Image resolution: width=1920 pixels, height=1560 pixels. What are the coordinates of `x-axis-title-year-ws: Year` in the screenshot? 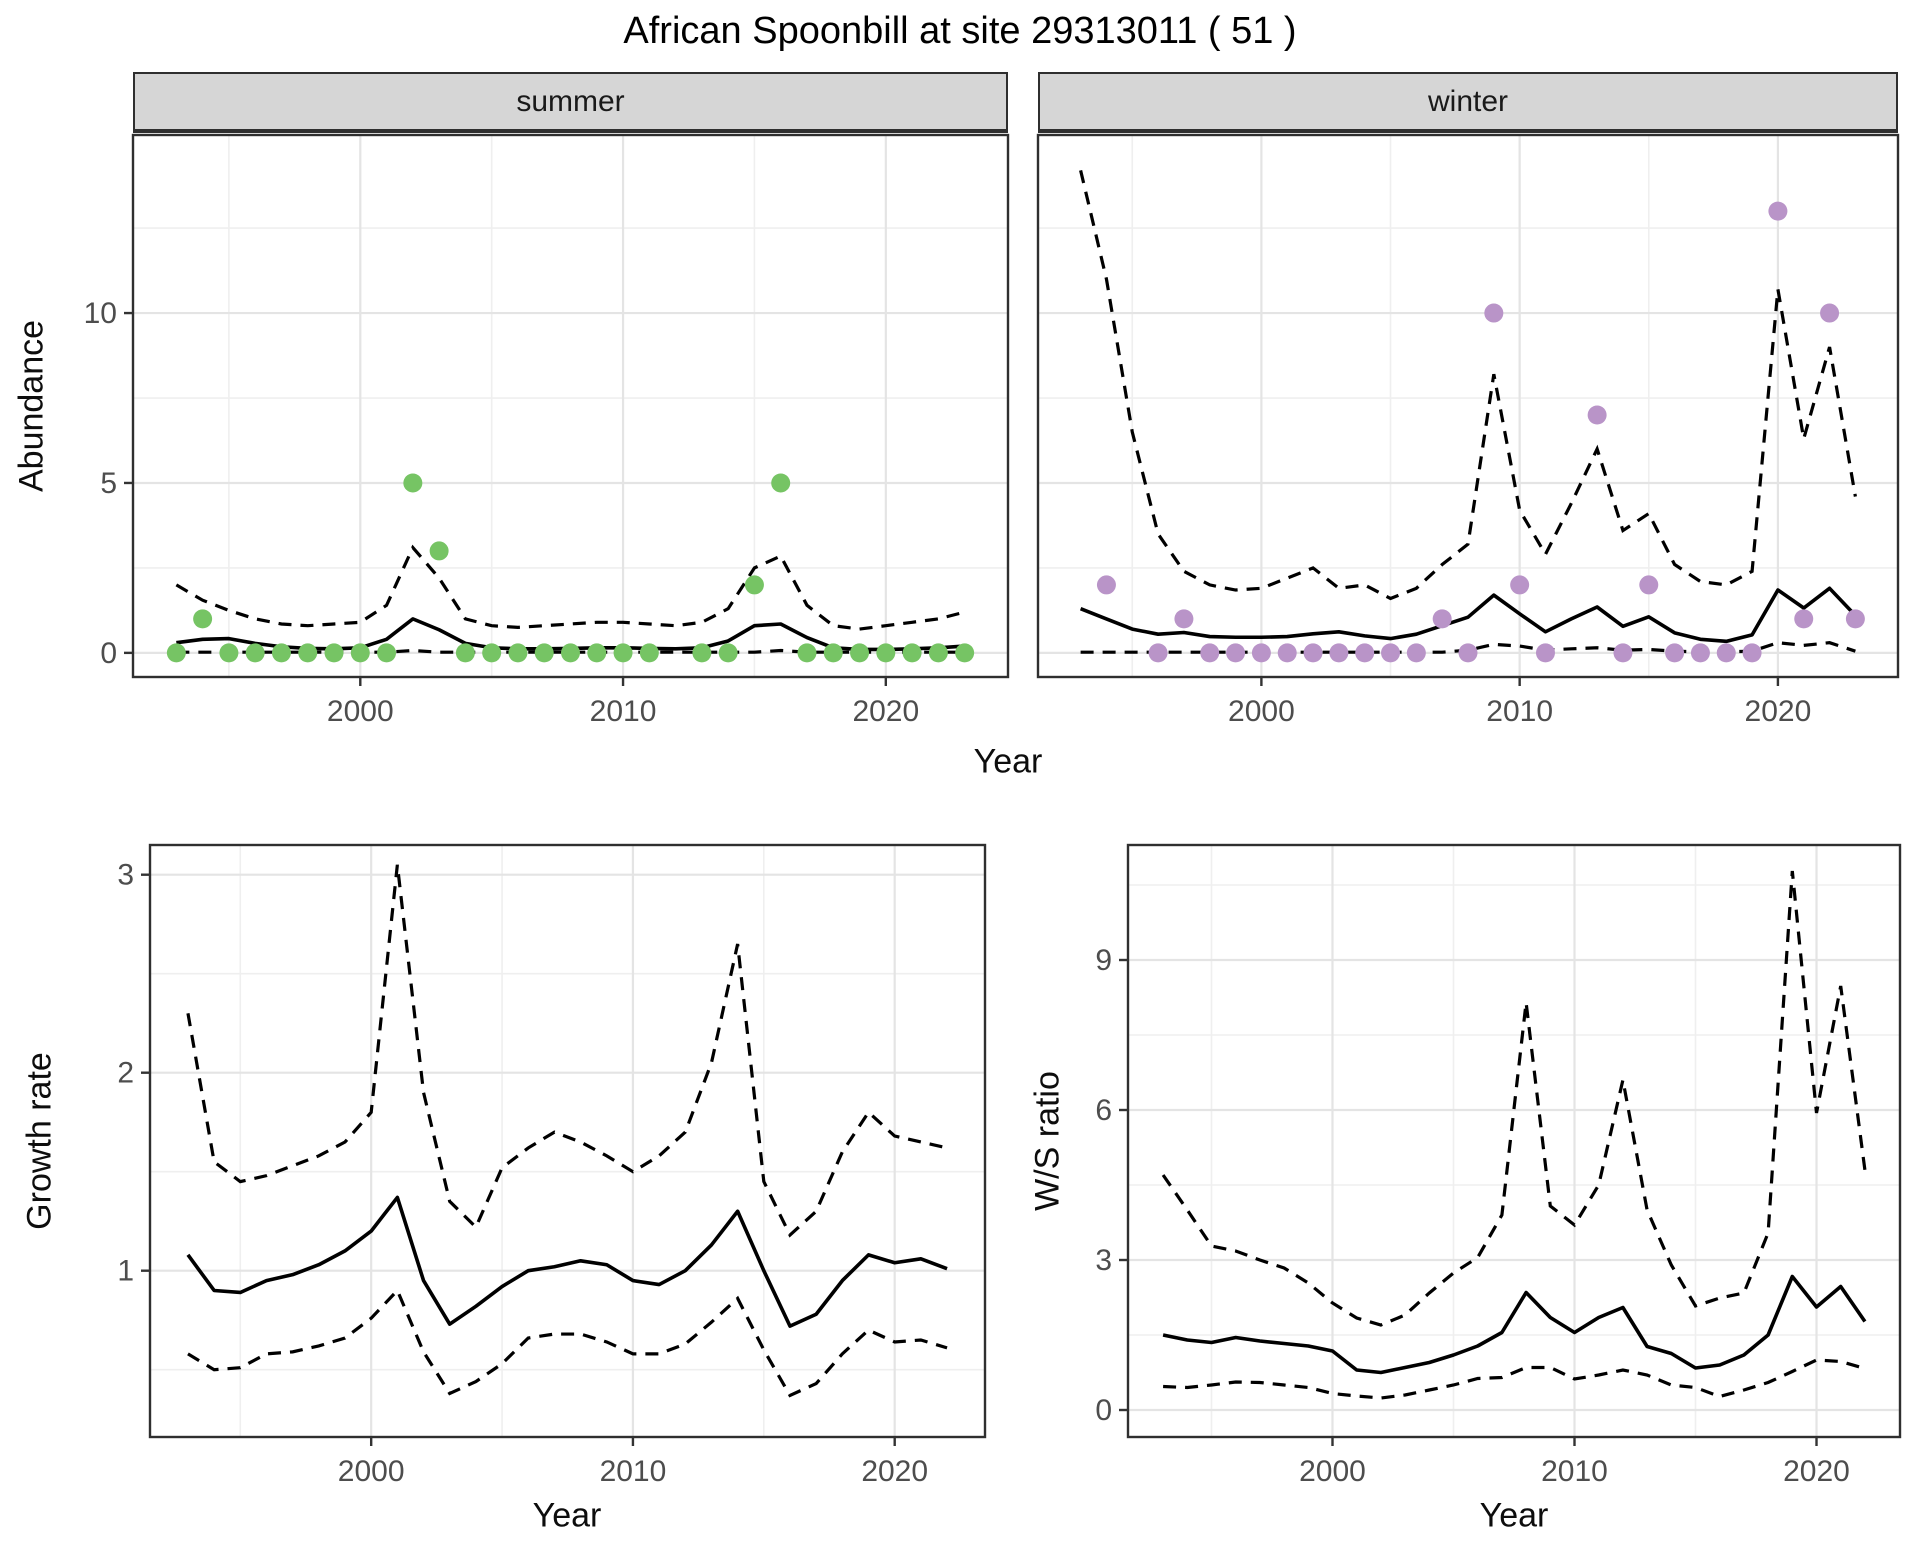 It's located at (1514, 1515).